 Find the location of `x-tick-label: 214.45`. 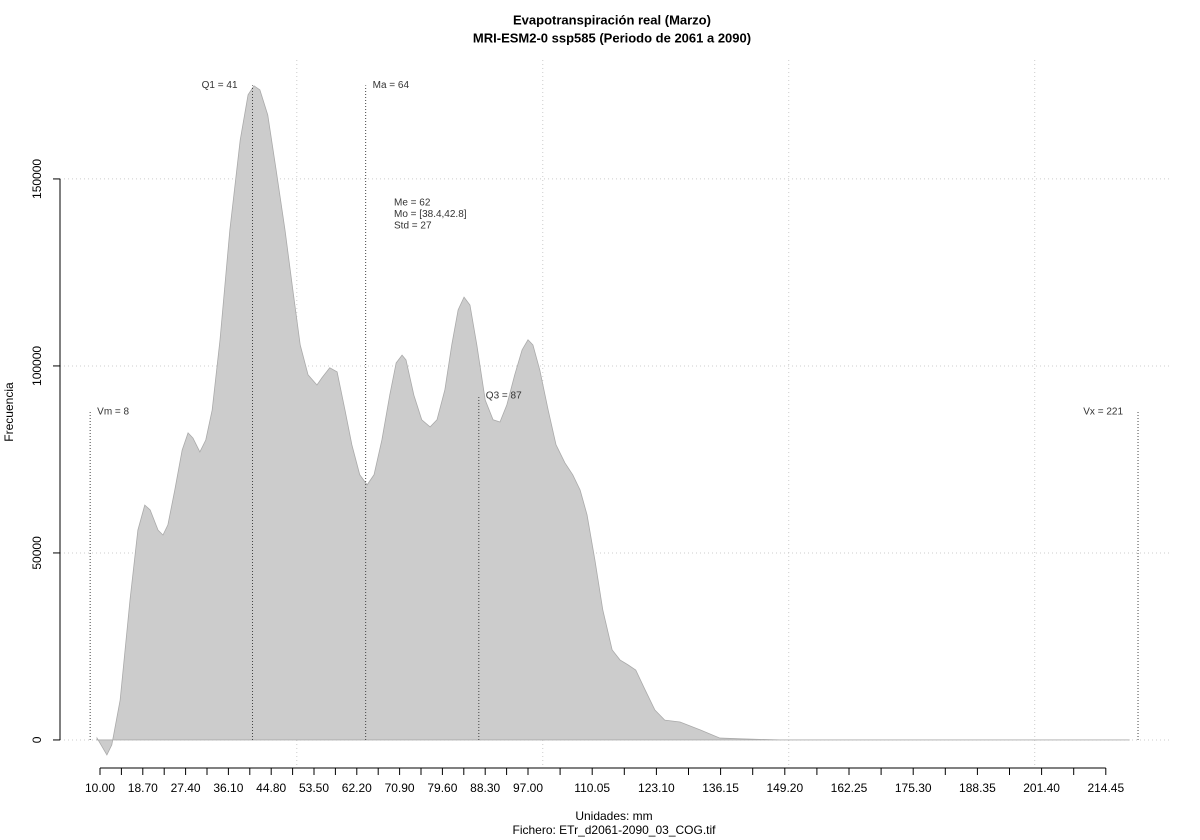

x-tick-label: 214.45 is located at coordinates (1105, 788).